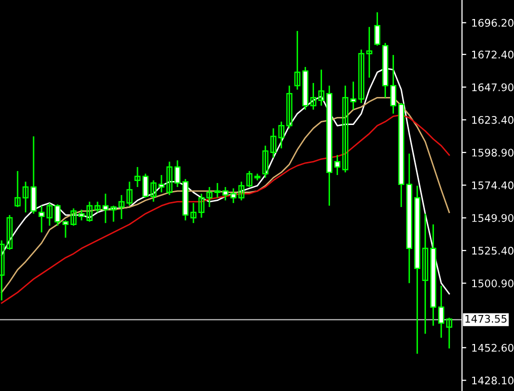  What do you see at coordinates (493, 283) in the screenshot?
I see `y-tick-label: 1500.90` at bounding box center [493, 283].